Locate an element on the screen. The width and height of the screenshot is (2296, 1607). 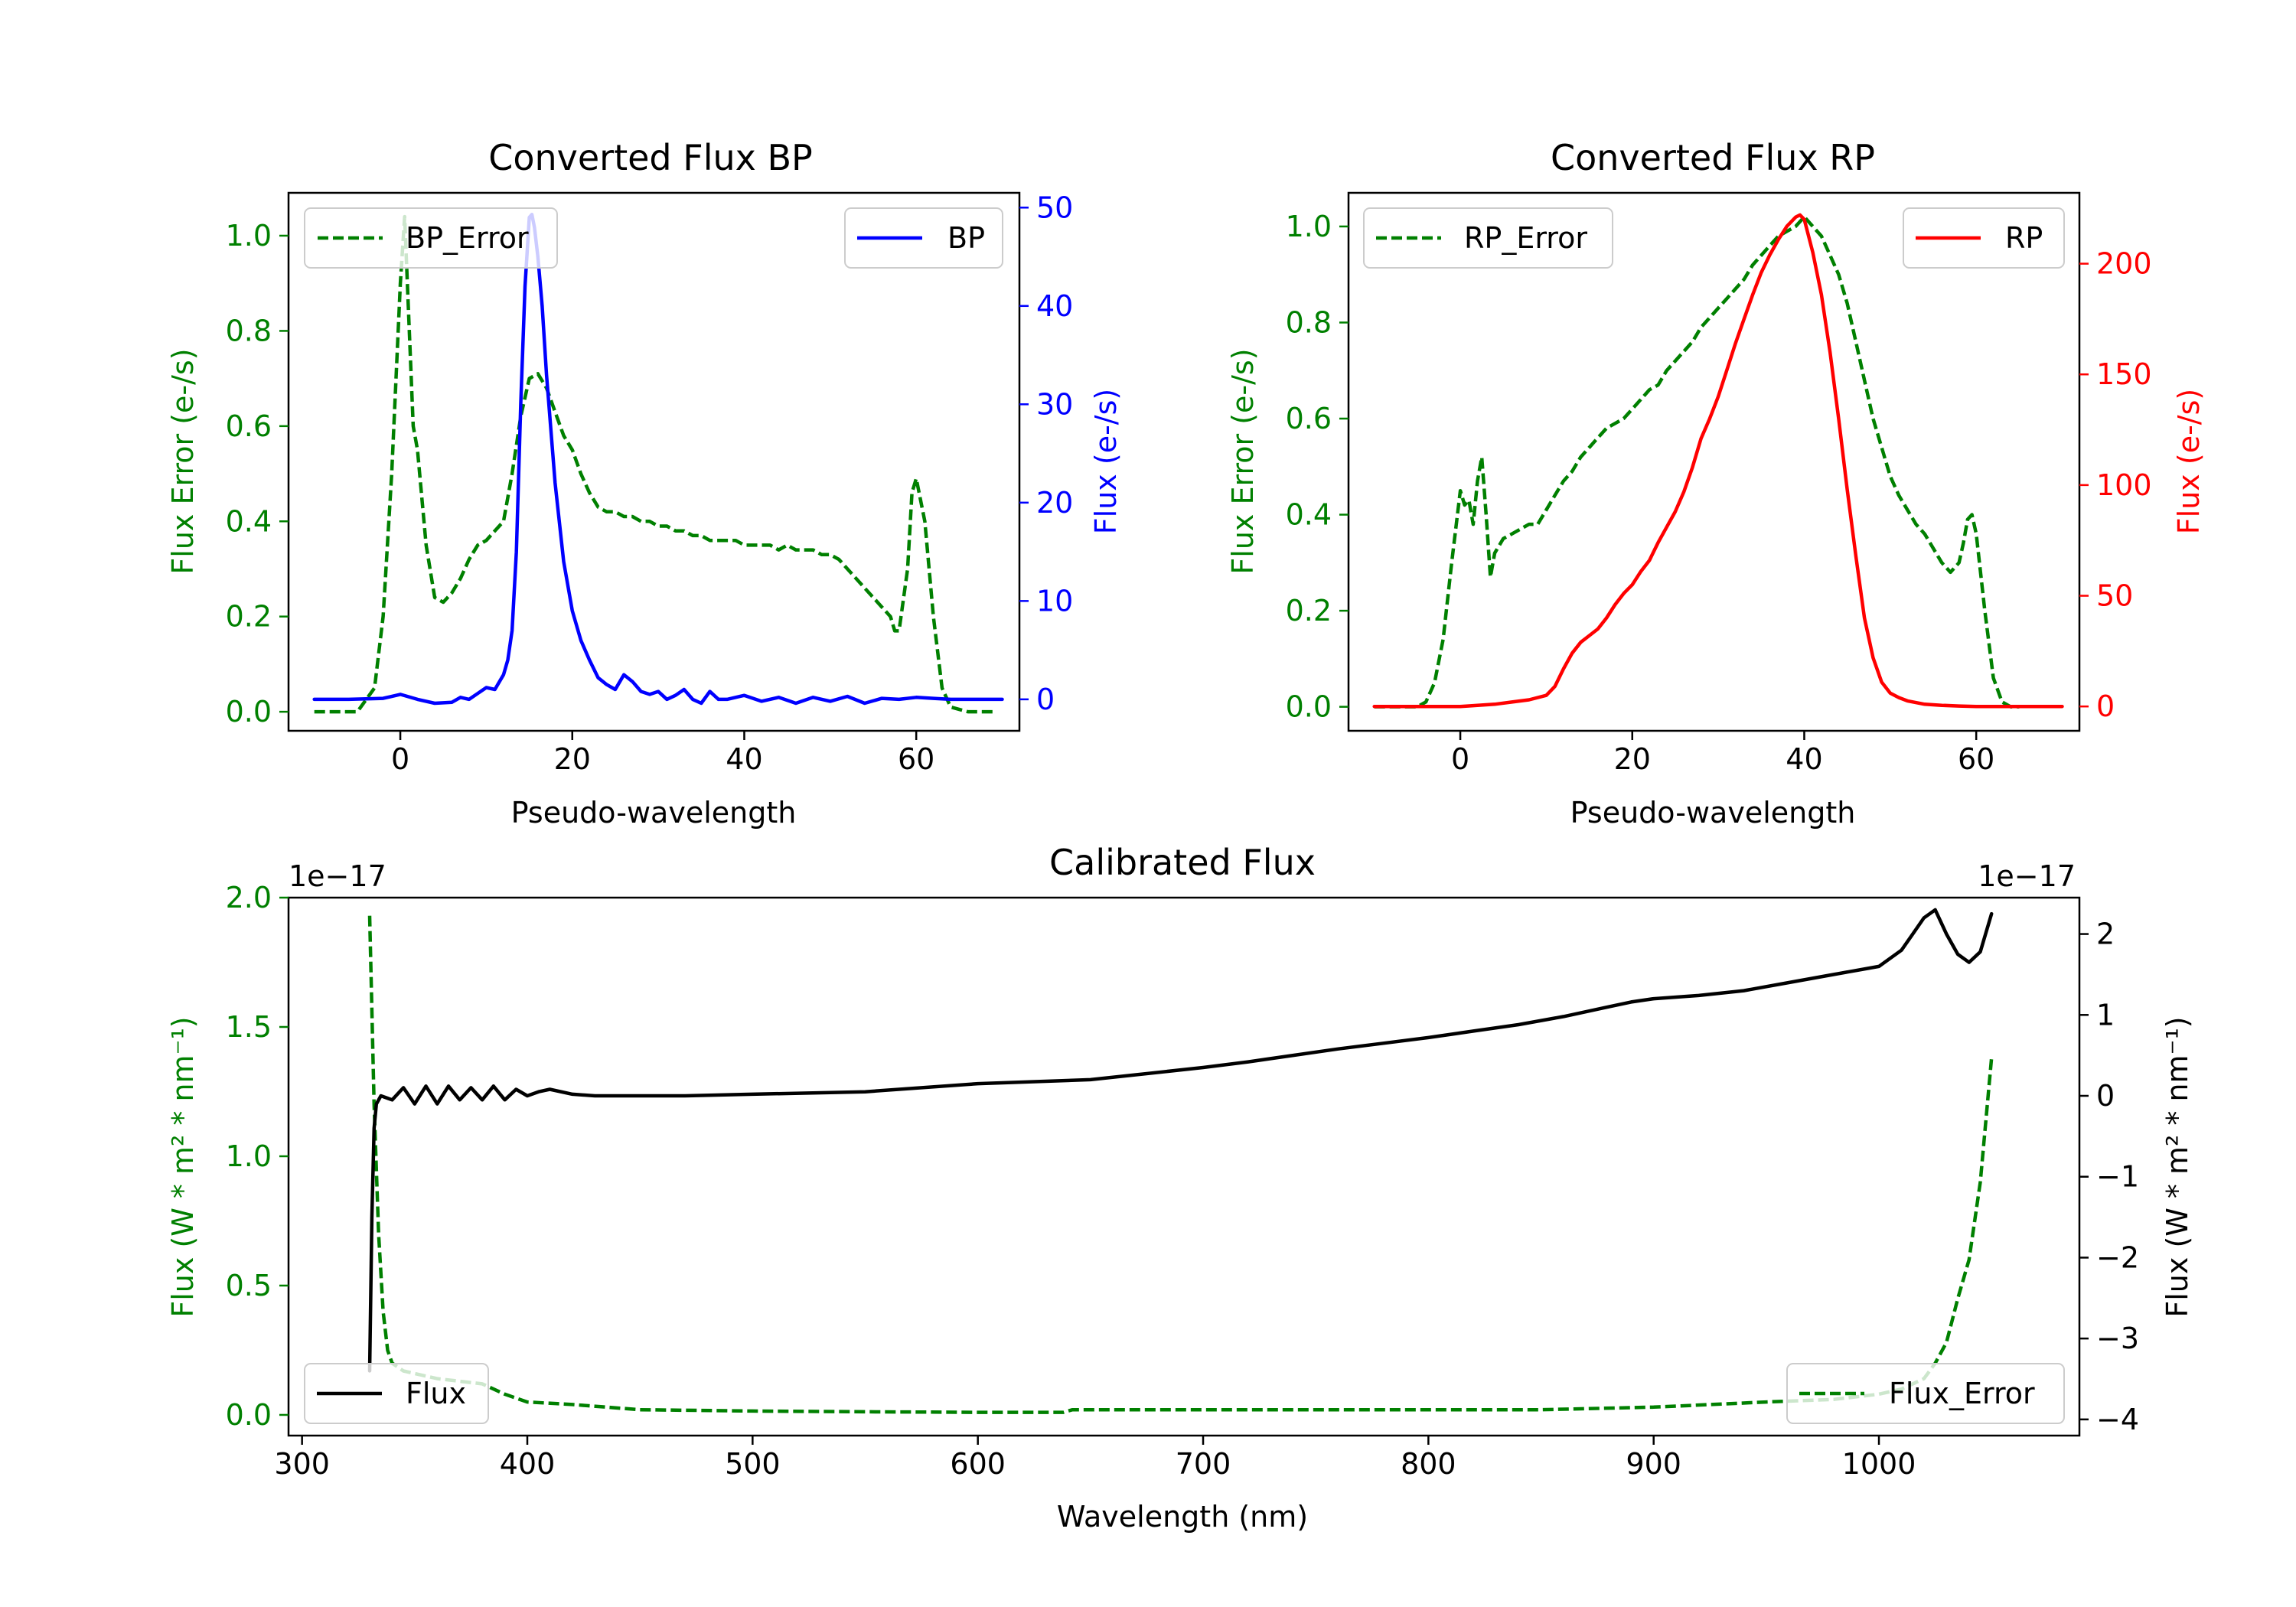
cal-x-ticks: 300 400 500 600 700 800 900 1000 is located at coordinates (1095, 1458).